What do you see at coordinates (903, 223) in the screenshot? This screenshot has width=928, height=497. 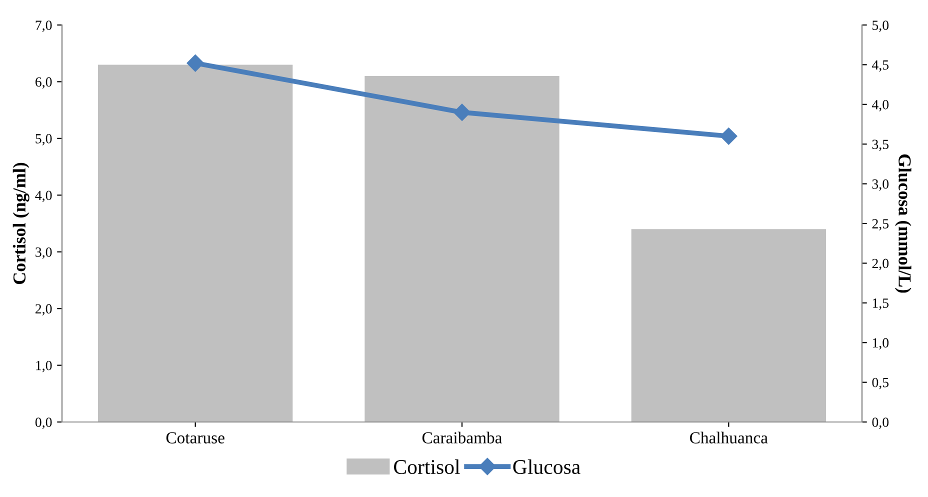 I see `y2-axis-title: Glucosa (mmol/L)` at bounding box center [903, 223].